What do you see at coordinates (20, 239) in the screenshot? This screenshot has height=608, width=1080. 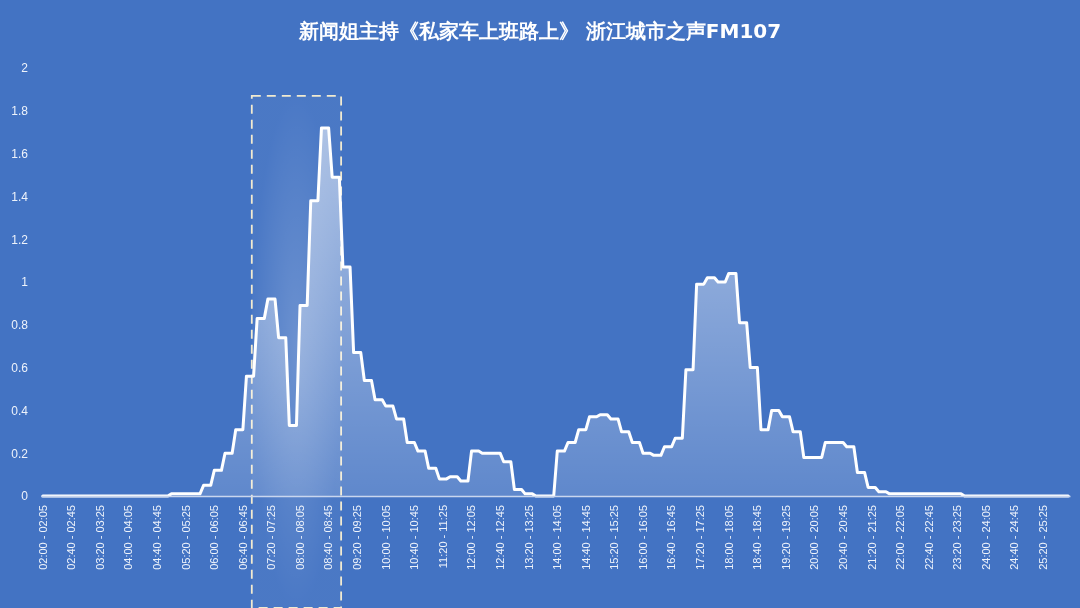 I see `y-tick-label: 1.2` at bounding box center [20, 239].